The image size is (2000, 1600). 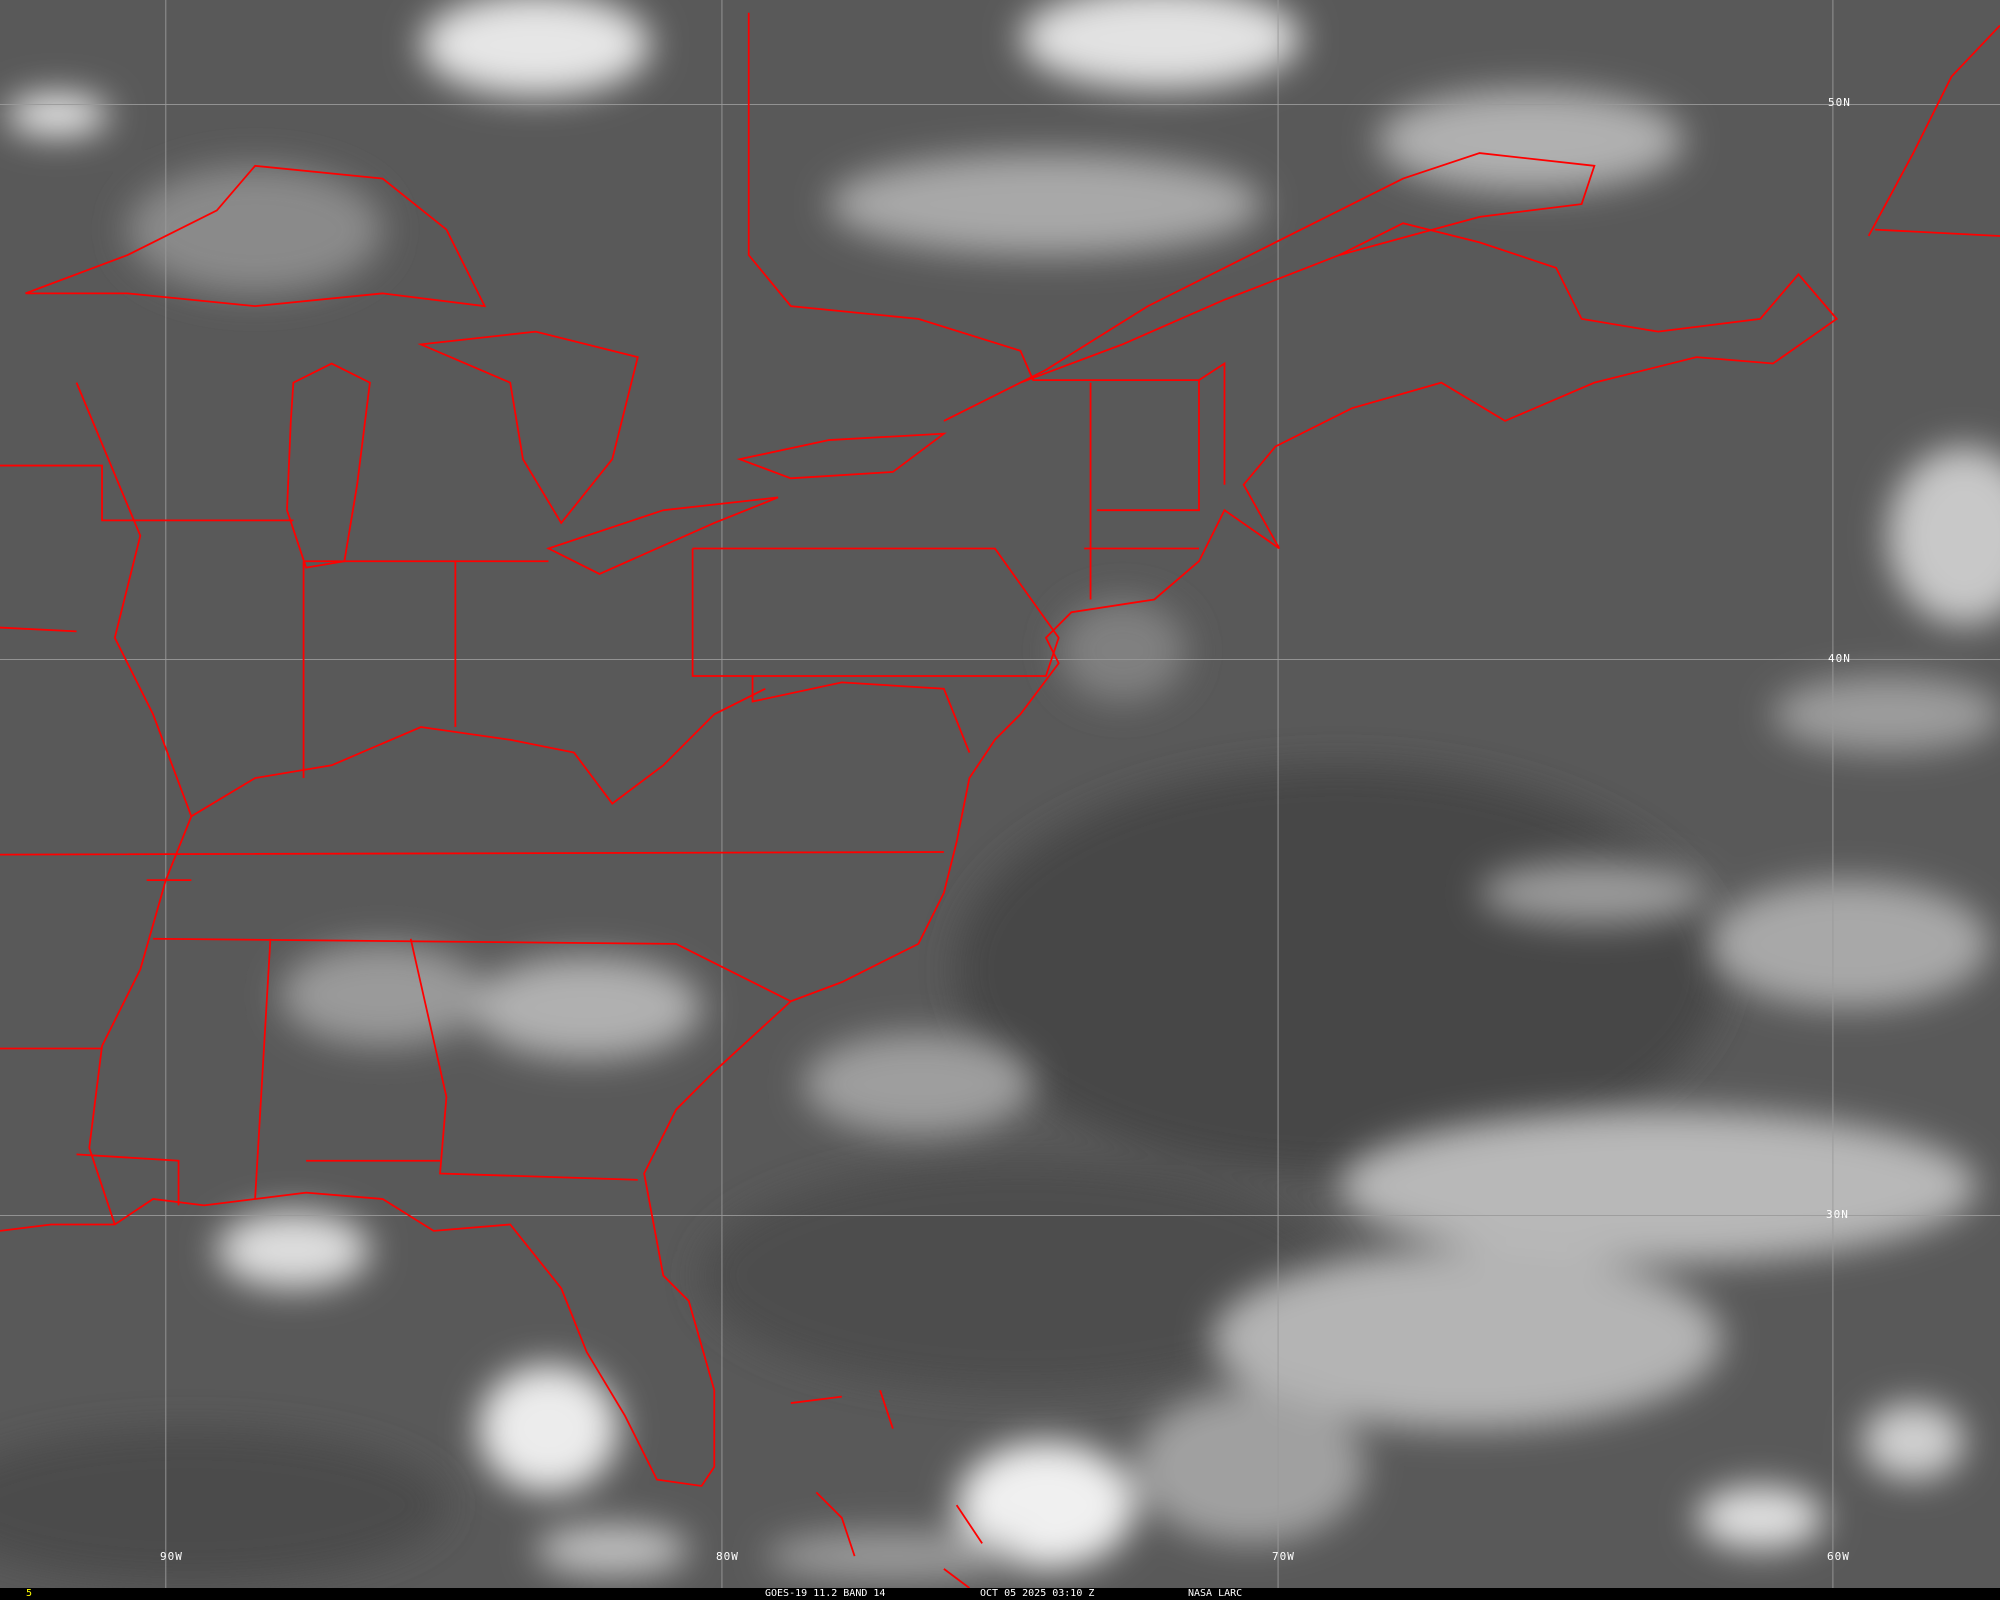 I want to click on product-label: GOES-19 11.2 BAND 14, so click(x=825, y=1594).